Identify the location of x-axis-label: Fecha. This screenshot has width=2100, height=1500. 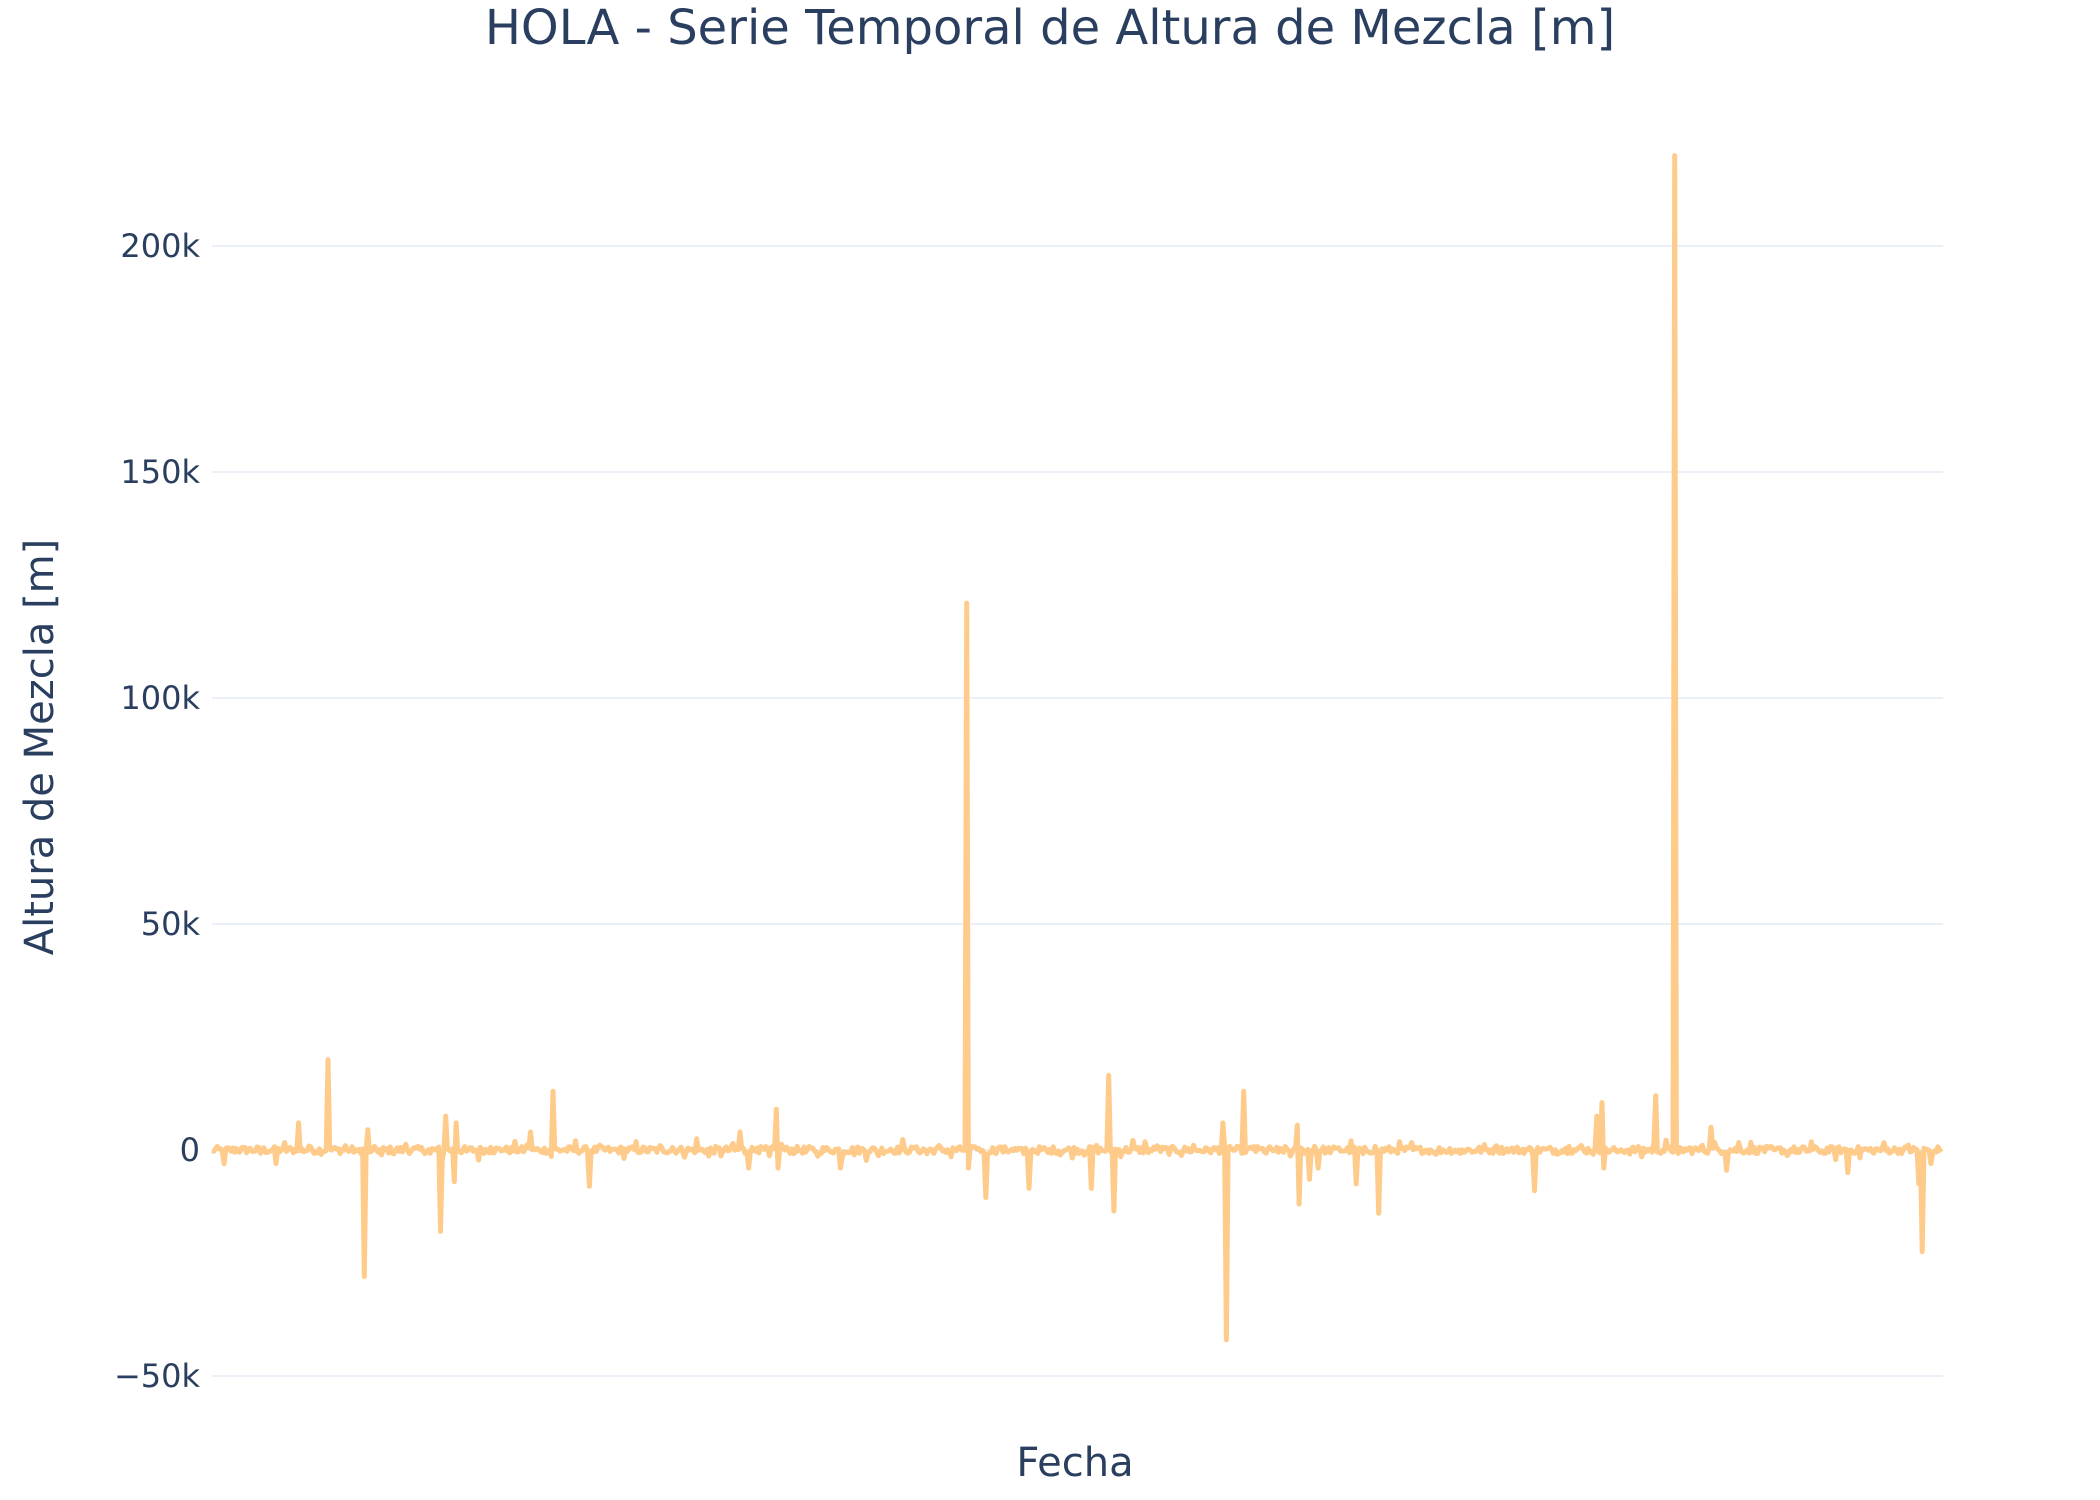
(1075, 1463).